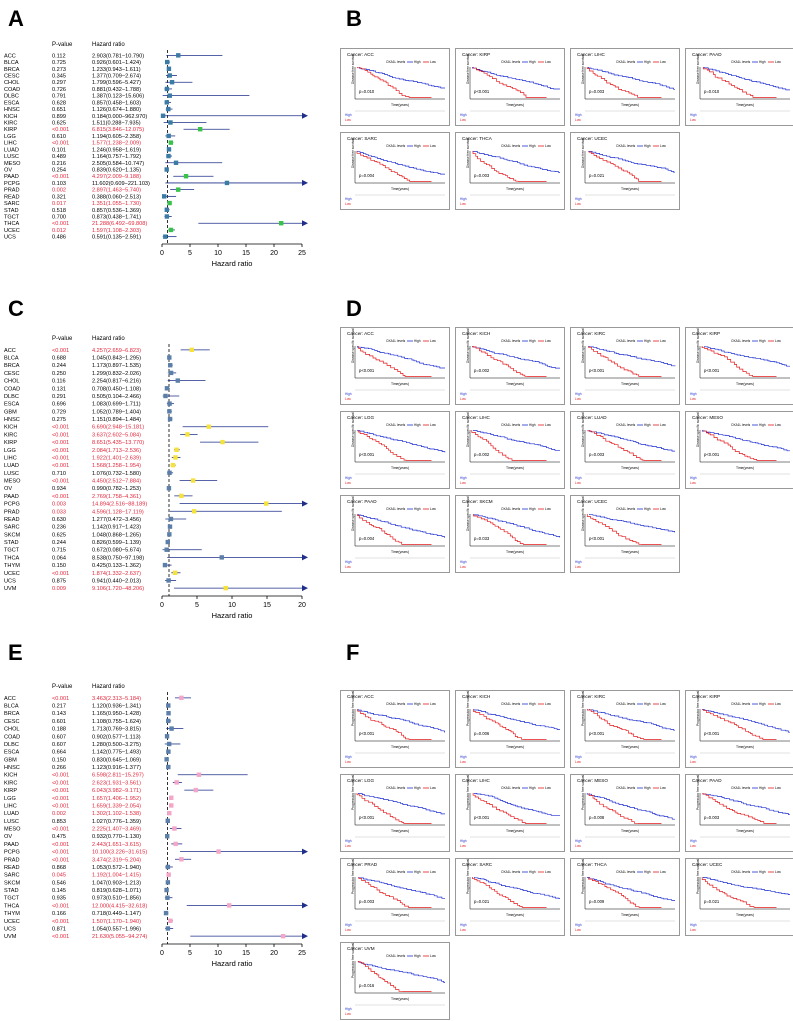 Image resolution: width=793 pixels, height=1021 pixels. I want to click on hazard-ratio-label: 1.052(0.789−1.404), so click(116, 412).